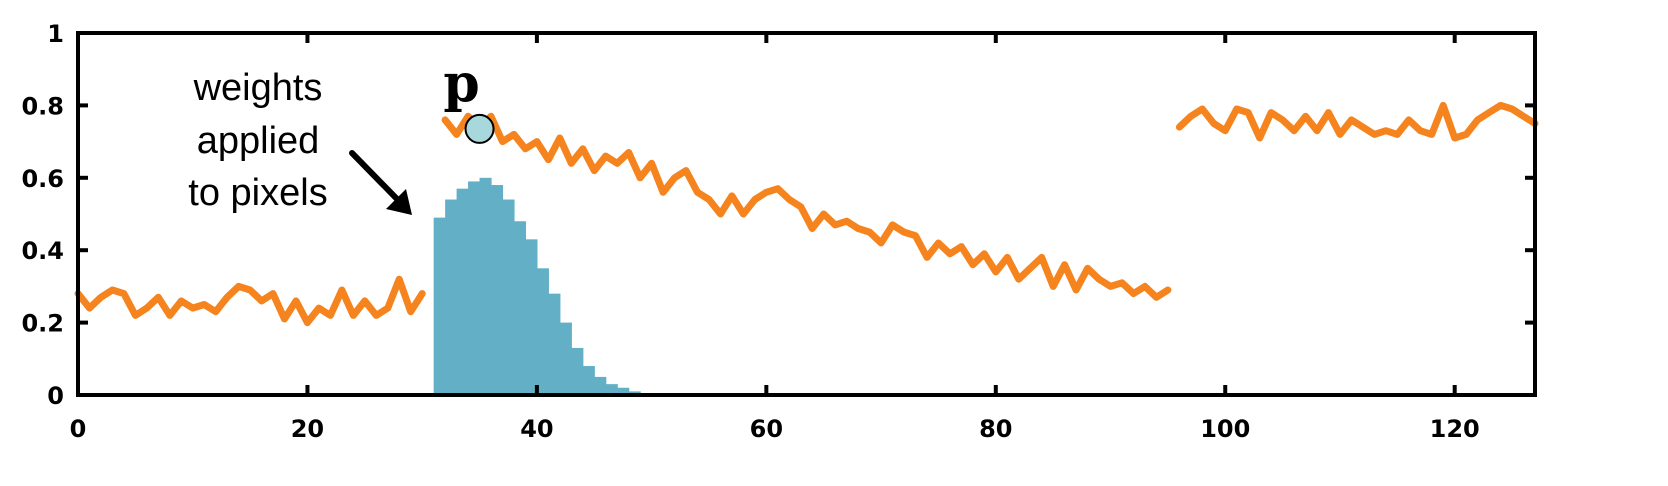 This screenshot has width=1668, height=486. I want to click on weight-bars, so click(543, 286).